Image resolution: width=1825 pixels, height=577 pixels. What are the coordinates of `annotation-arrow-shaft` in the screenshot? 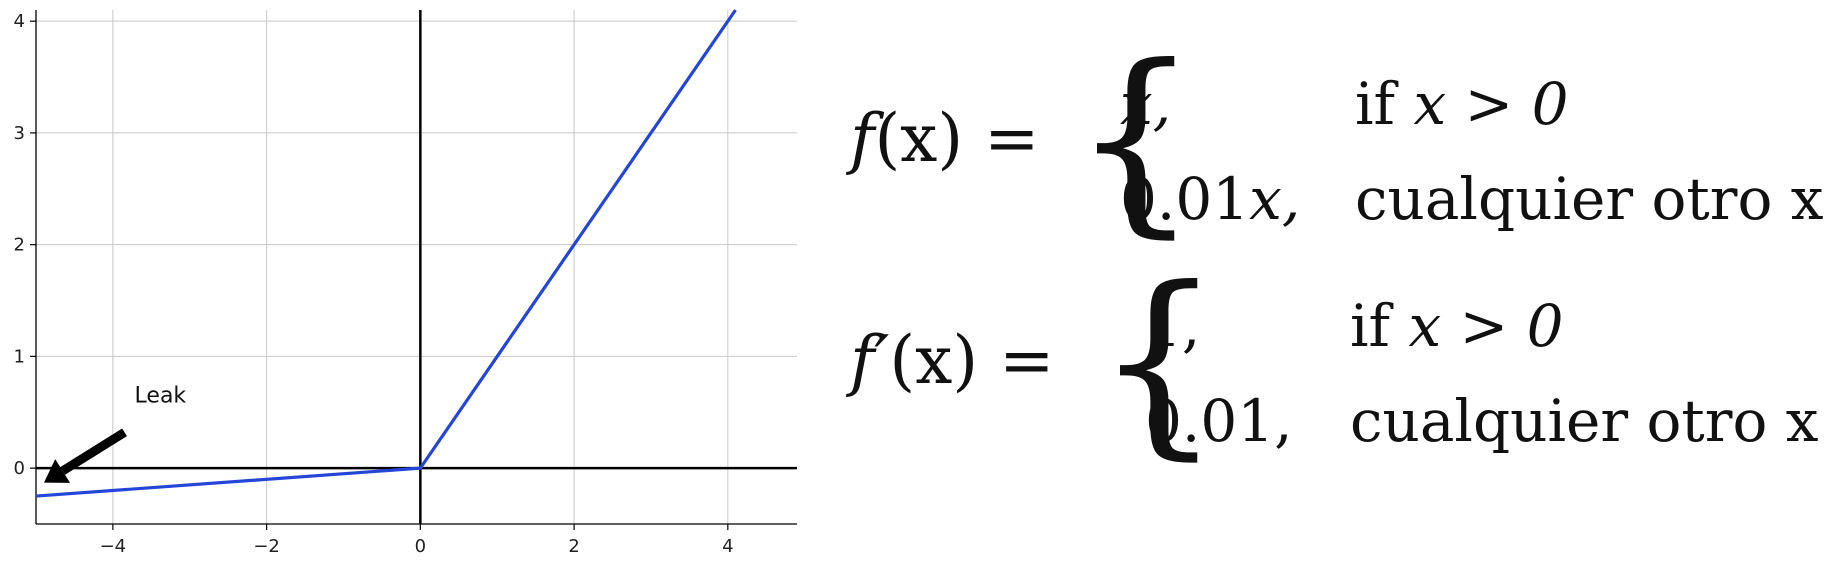 It's located at (93, 451).